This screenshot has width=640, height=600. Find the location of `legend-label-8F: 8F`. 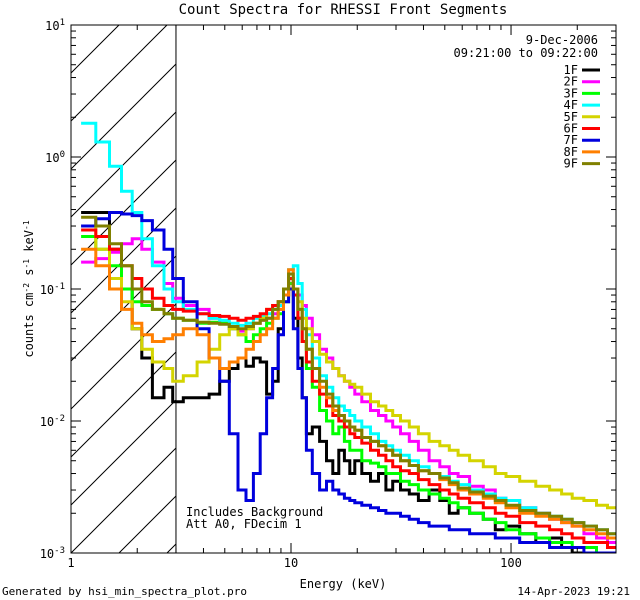

legend-label-8F: 8F is located at coordinates (571, 152).